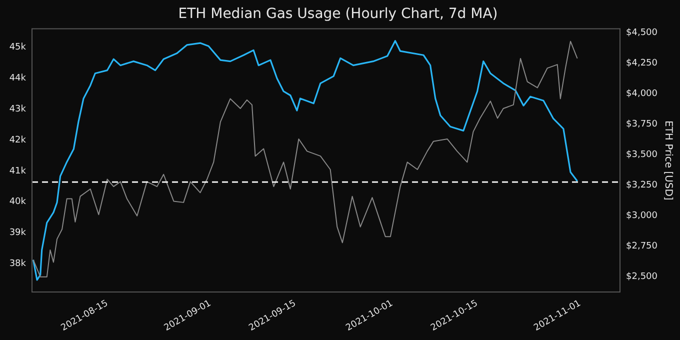 This screenshot has height=340, width=680. I want to click on y2-tick-label: $2,750, so click(642, 247).